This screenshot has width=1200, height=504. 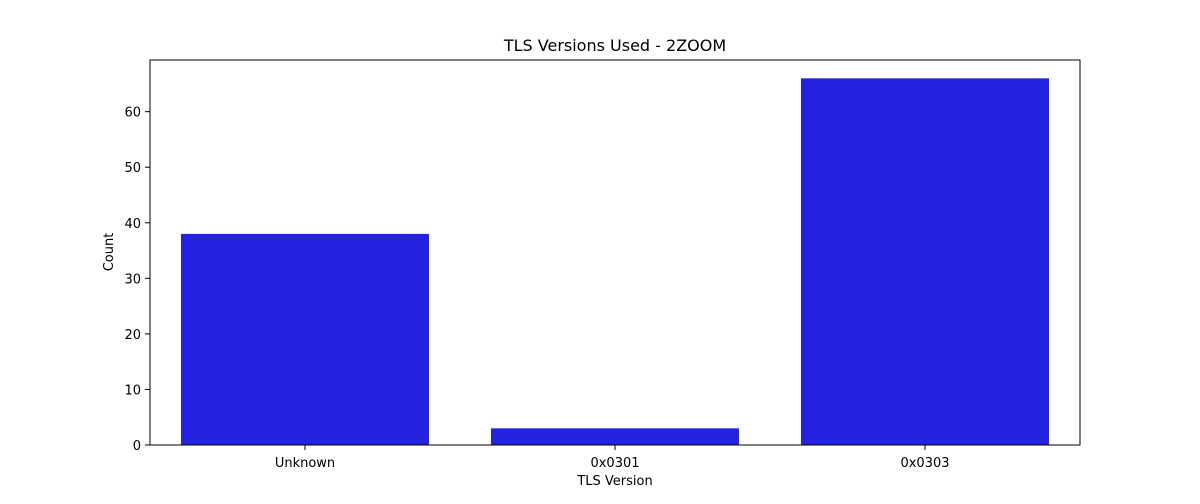 What do you see at coordinates (132, 390) in the screenshot?
I see `y-tick-label: 10` at bounding box center [132, 390].